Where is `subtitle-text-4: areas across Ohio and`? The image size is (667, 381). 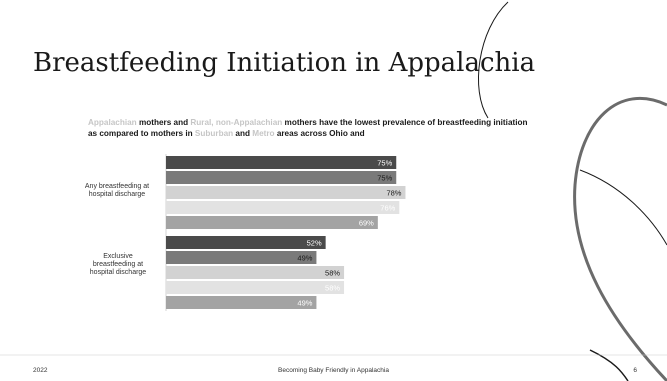
subtitle-text-4: areas across Ohio and is located at coordinates (319, 133).